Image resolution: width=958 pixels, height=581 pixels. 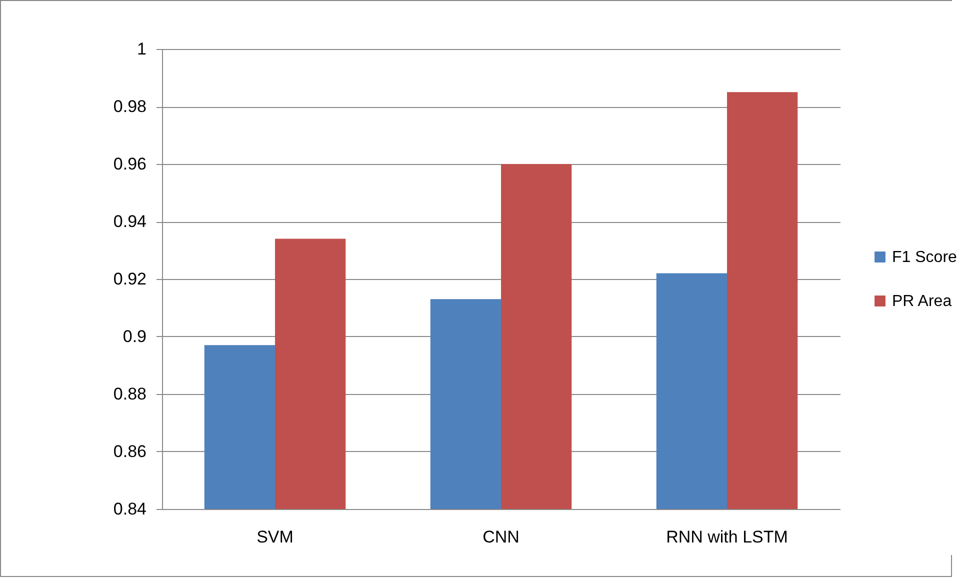 I want to click on legend-label: PR Area, so click(x=922, y=301).